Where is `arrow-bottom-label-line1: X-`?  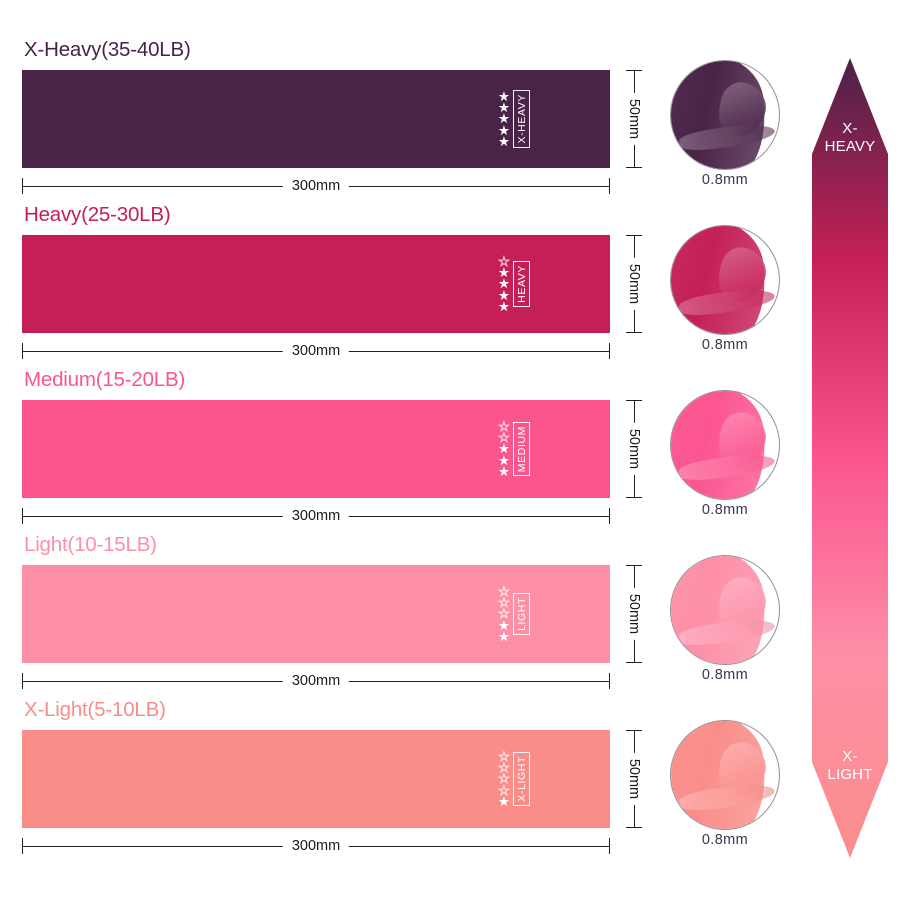 arrow-bottom-label-line1: X- is located at coordinates (850, 756).